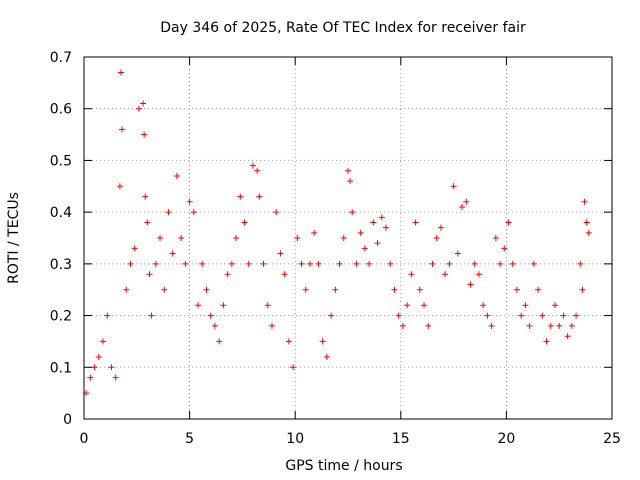  What do you see at coordinates (61, 58) in the screenshot?
I see `y-tick-label: 0.7` at bounding box center [61, 58].